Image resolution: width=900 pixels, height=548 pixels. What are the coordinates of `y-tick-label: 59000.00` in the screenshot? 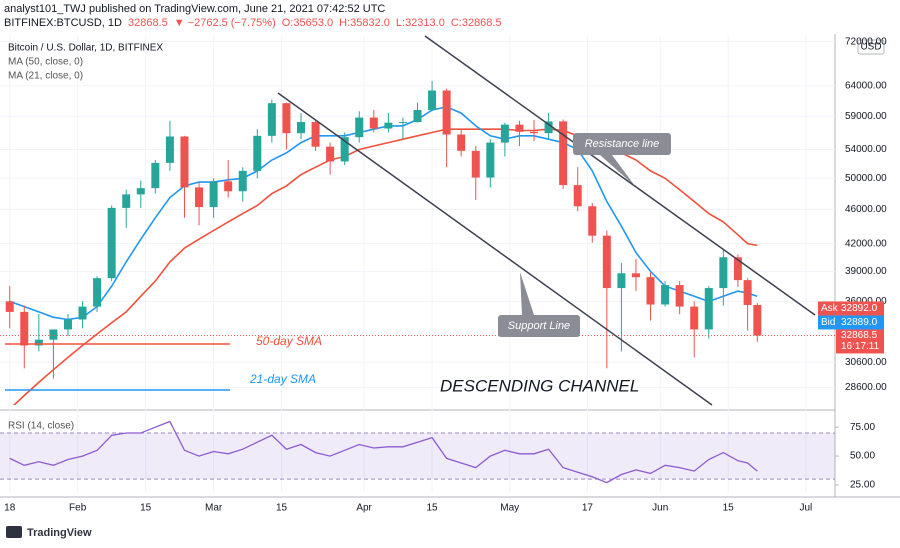 It's located at (866, 116).